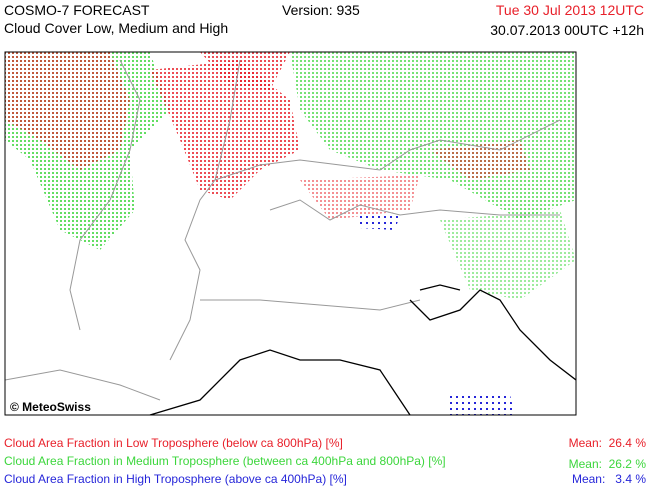 The width and height of the screenshot is (650, 486). Describe the element at coordinates (608, 479) in the screenshot. I see `legend-mean: Mean: 3.4 %` at that location.